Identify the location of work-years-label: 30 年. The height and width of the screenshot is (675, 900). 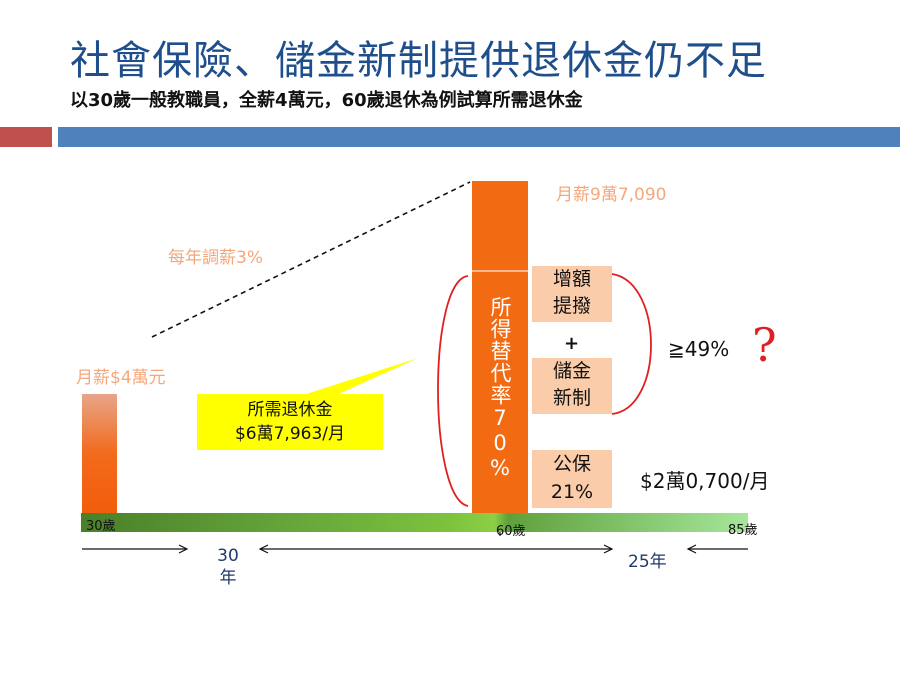
(228, 567).